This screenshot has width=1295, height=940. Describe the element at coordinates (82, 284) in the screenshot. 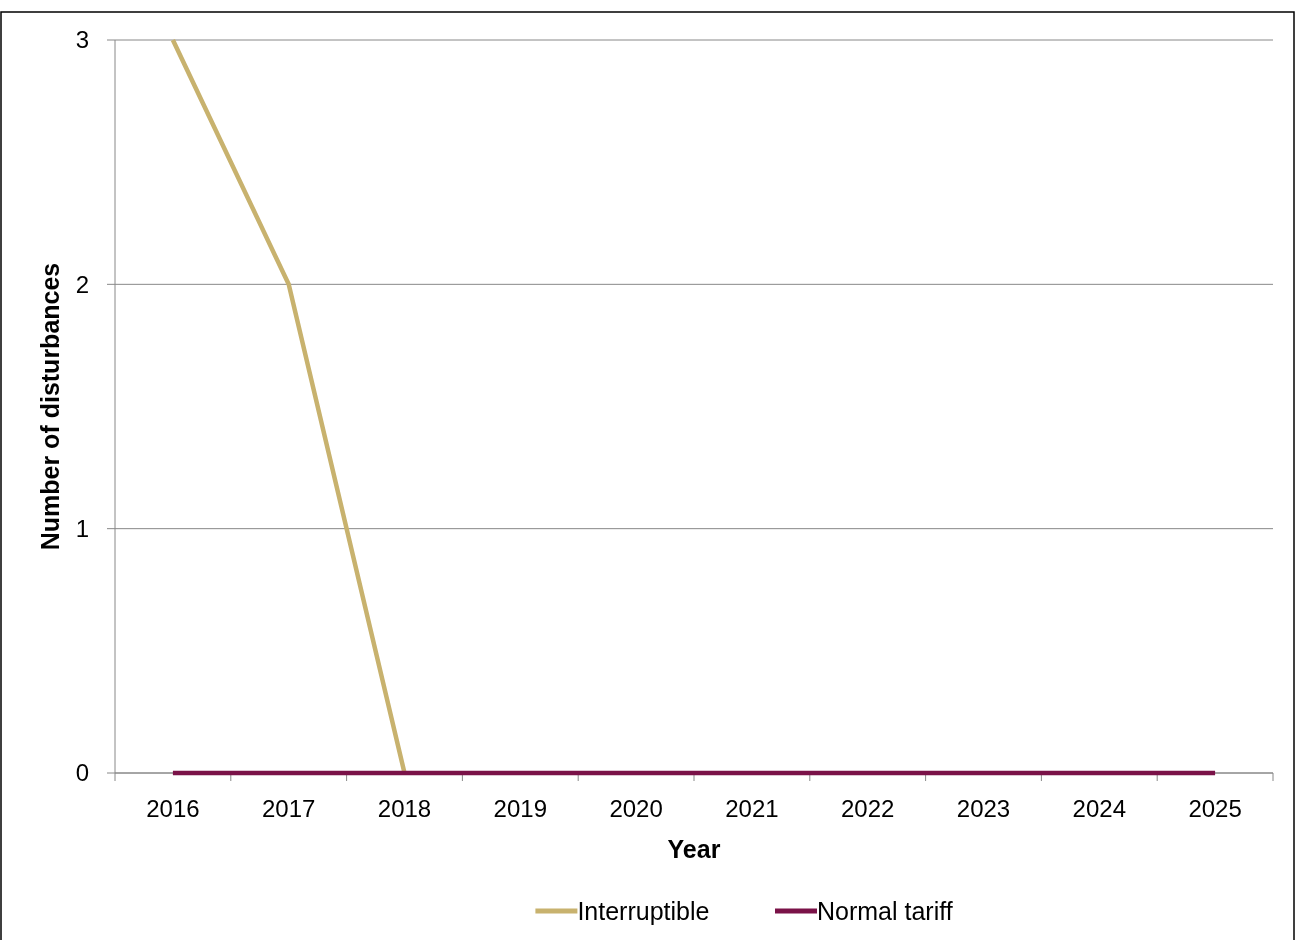

I see `y-tick-label: 2` at that location.